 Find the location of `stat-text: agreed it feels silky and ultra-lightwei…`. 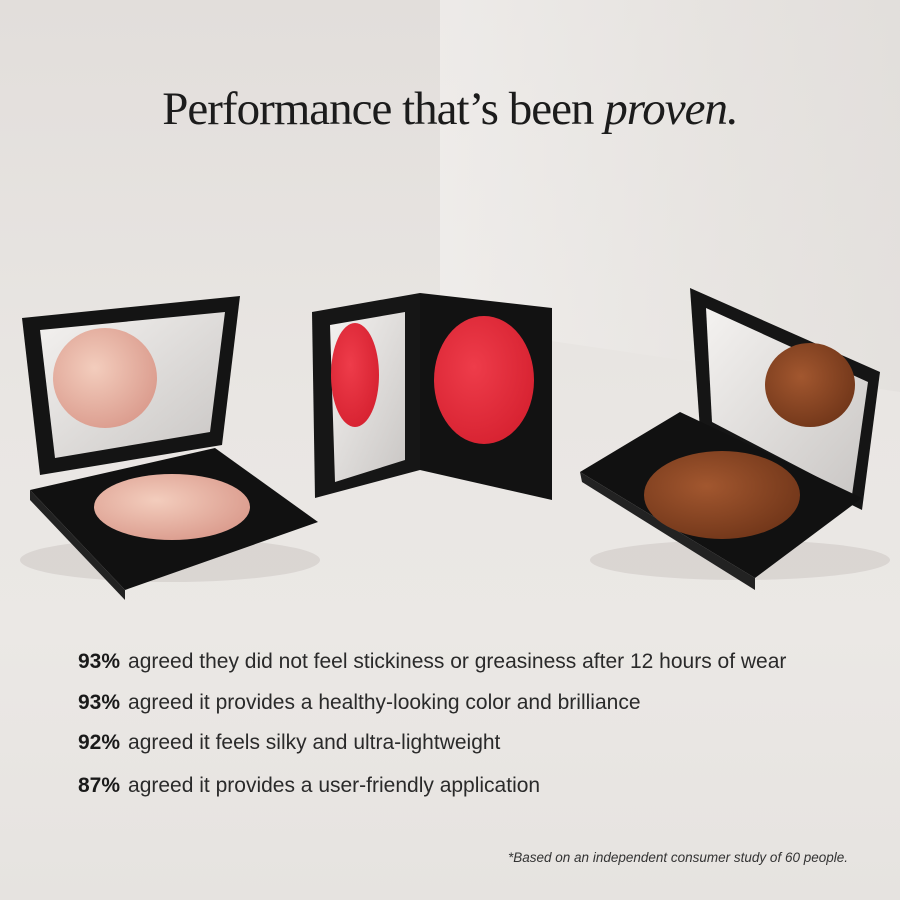

stat-text: agreed it feels silky and ultra-lightwei… is located at coordinates (314, 742).